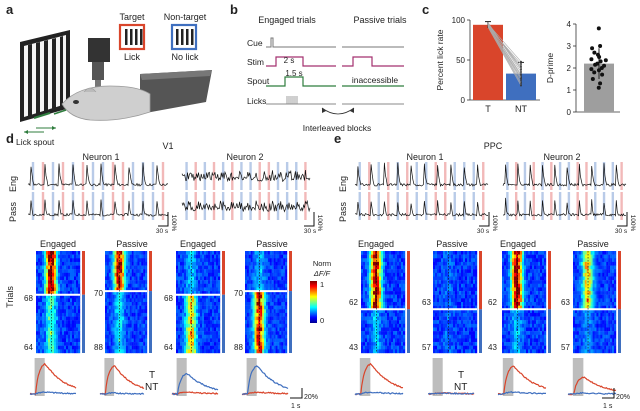  Describe the element at coordinates (493, 146) in the screenshot. I see `region-label-ppc: PPC` at that location.